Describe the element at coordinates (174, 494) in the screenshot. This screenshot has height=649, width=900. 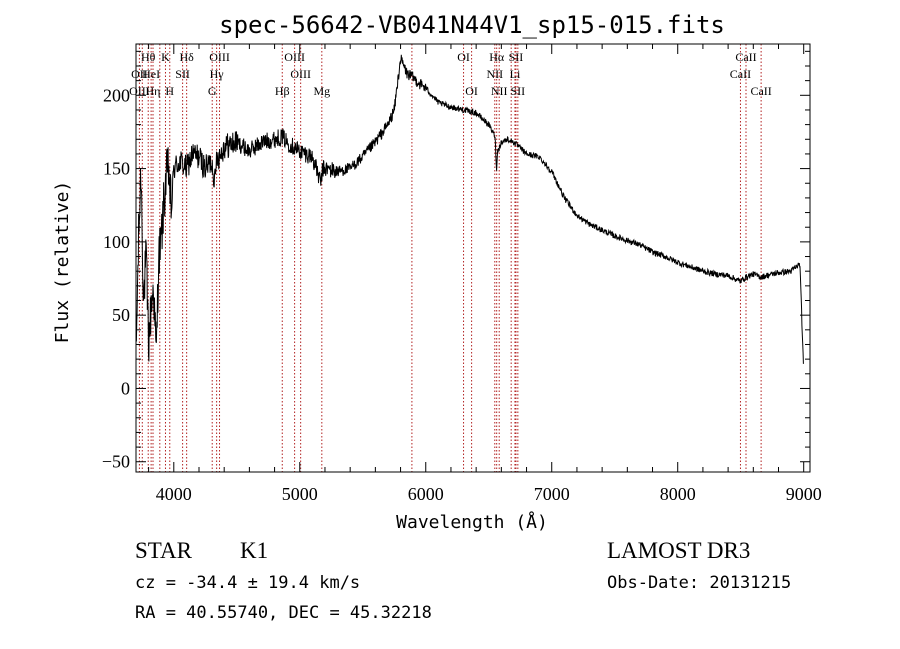
I see `x-tick-label: 4000` at that location.